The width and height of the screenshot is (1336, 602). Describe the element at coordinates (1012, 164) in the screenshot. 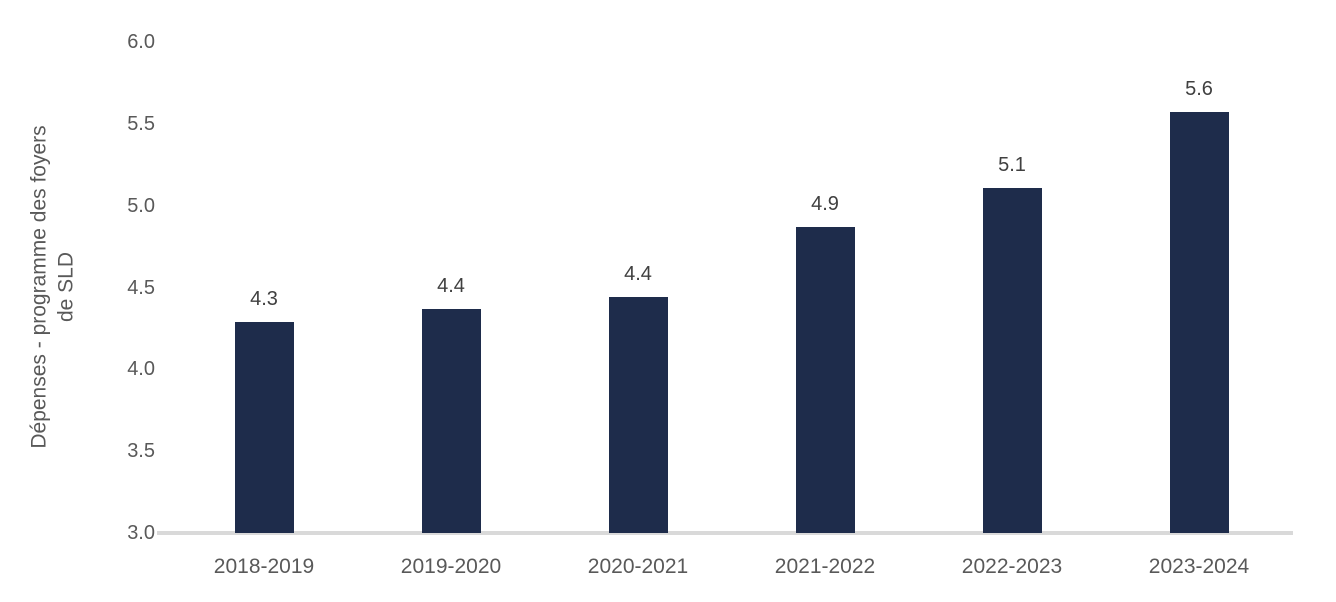

I see `bar-value-label: 5.1` at that location.